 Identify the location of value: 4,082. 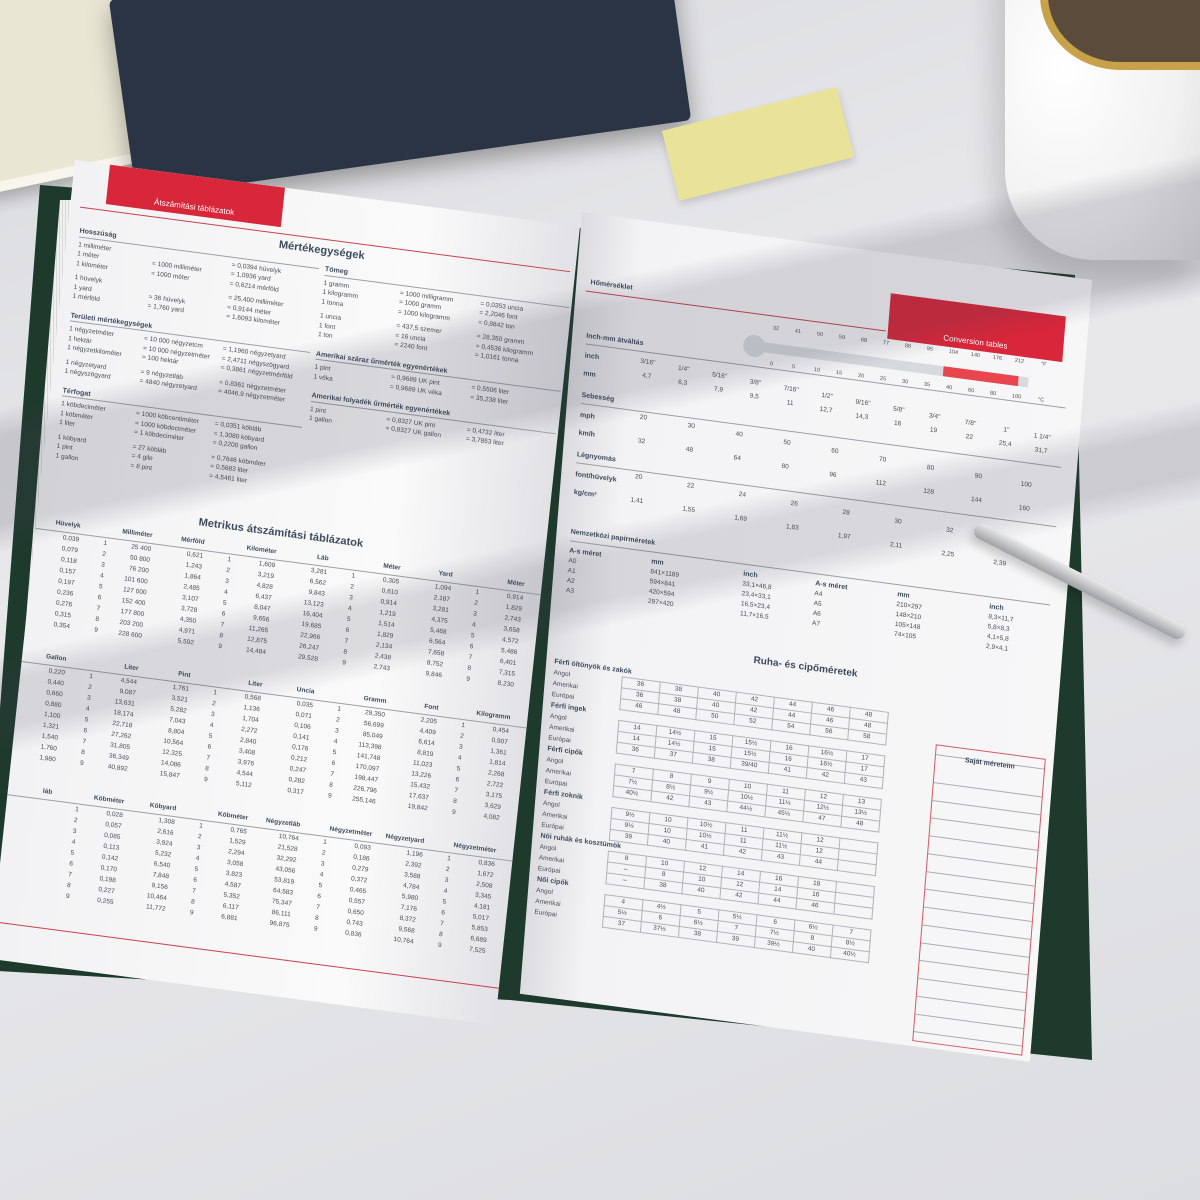
(492, 817).